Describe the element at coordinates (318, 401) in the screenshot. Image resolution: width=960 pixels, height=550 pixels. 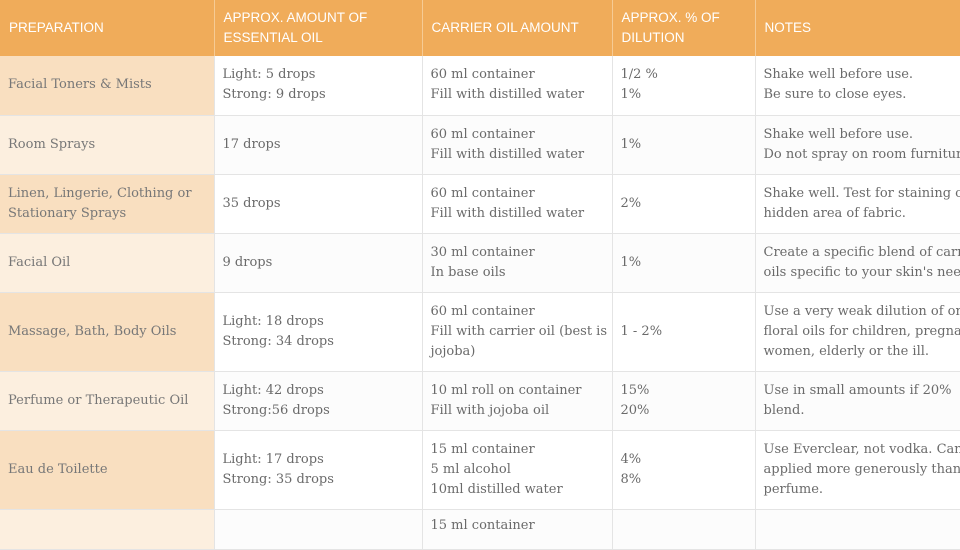
I see `essential-oil-cell: Light: 42 drops Strong:56 drops` at that location.